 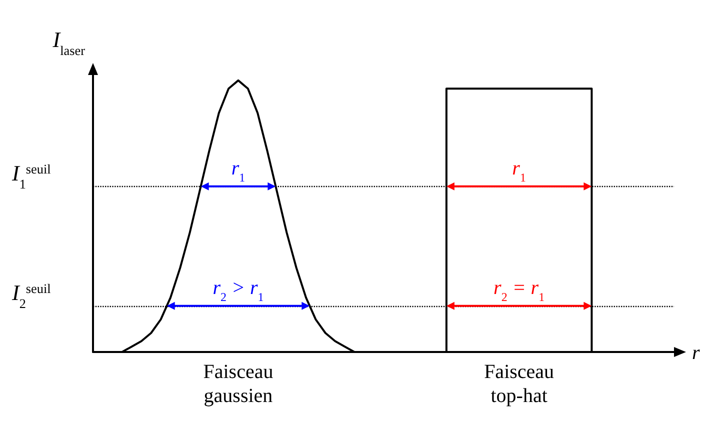 I want to click on y-axis-title: I$_{laser}$, so click(x=69, y=42).